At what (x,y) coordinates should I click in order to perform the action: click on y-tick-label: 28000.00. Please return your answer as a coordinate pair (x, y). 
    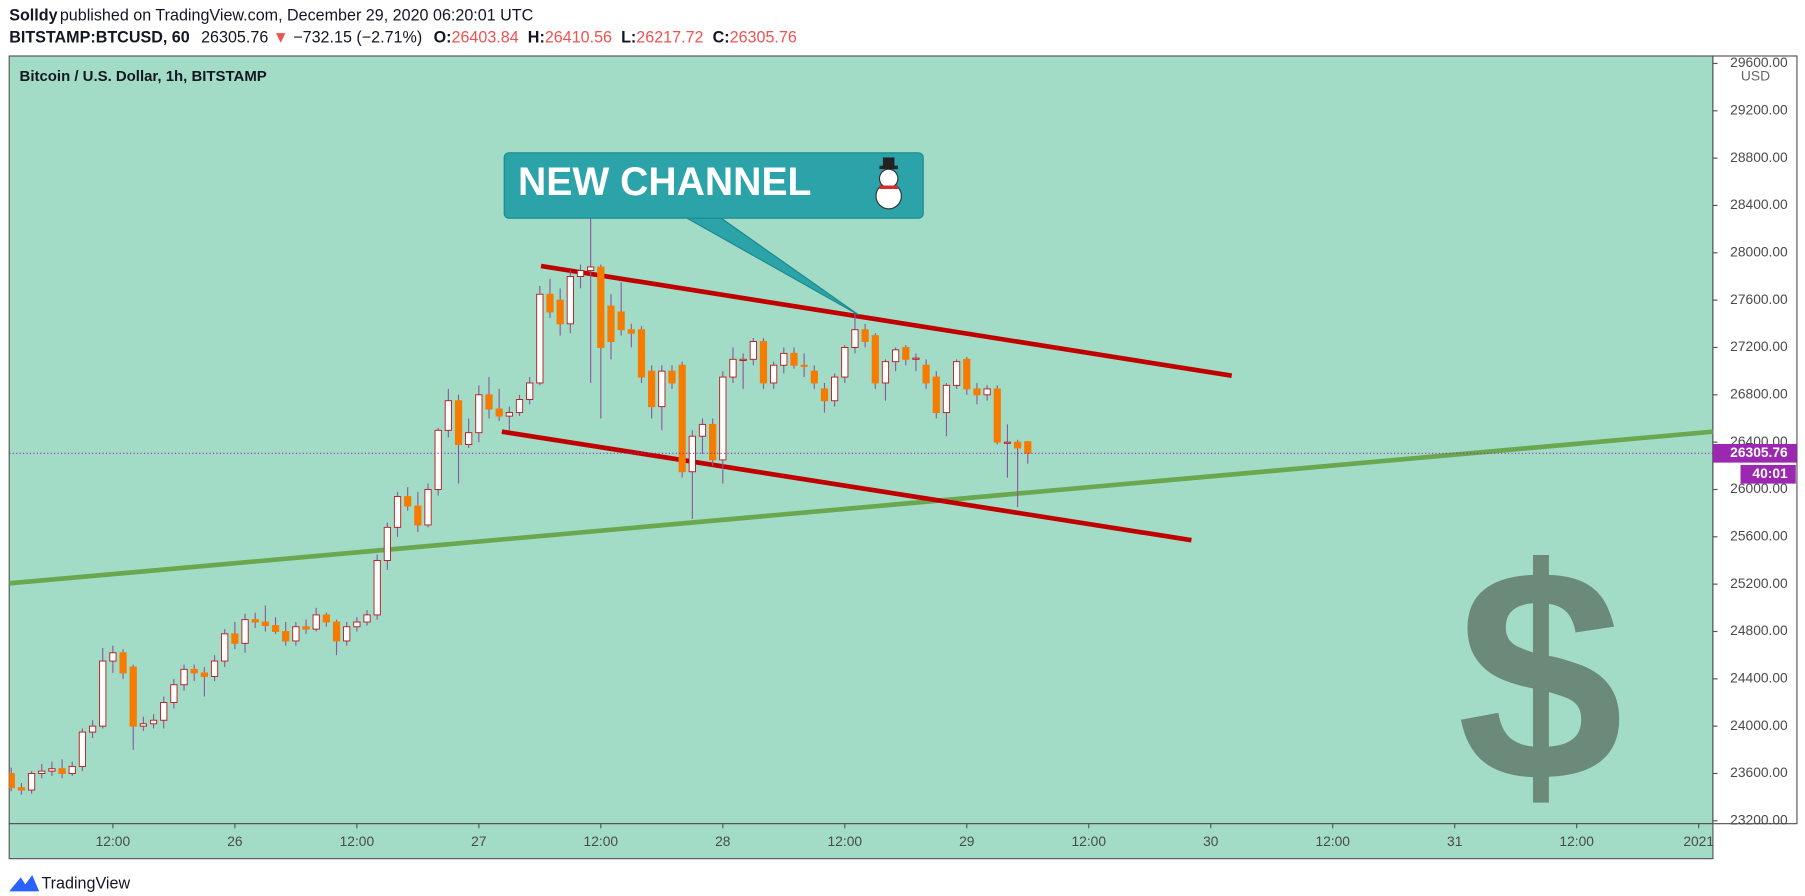
    Looking at the image, I should click on (1759, 251).